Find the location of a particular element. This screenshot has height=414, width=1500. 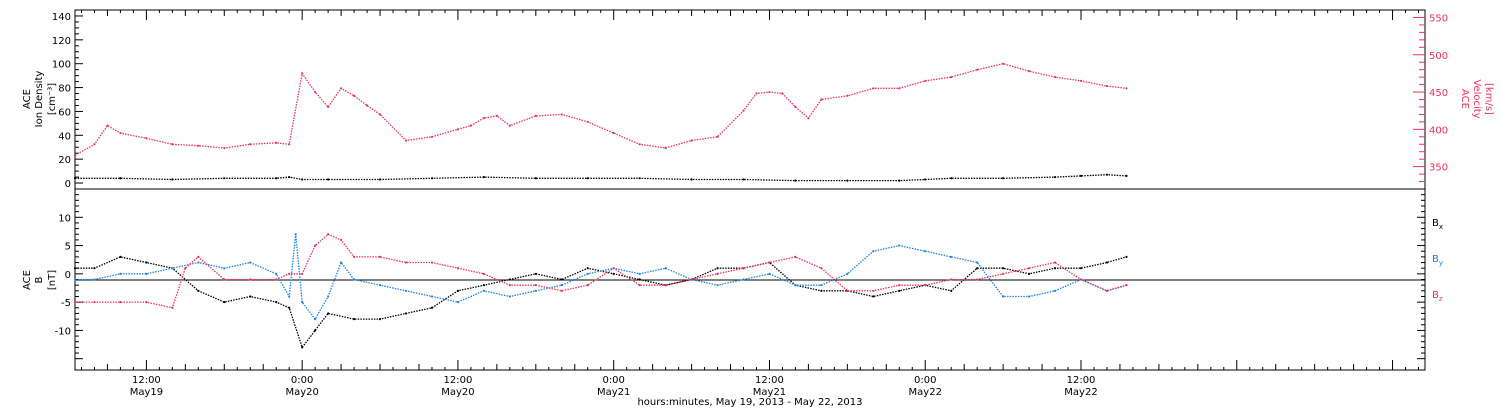

density-tick-label: 20 is located at coordinates (64, 160).